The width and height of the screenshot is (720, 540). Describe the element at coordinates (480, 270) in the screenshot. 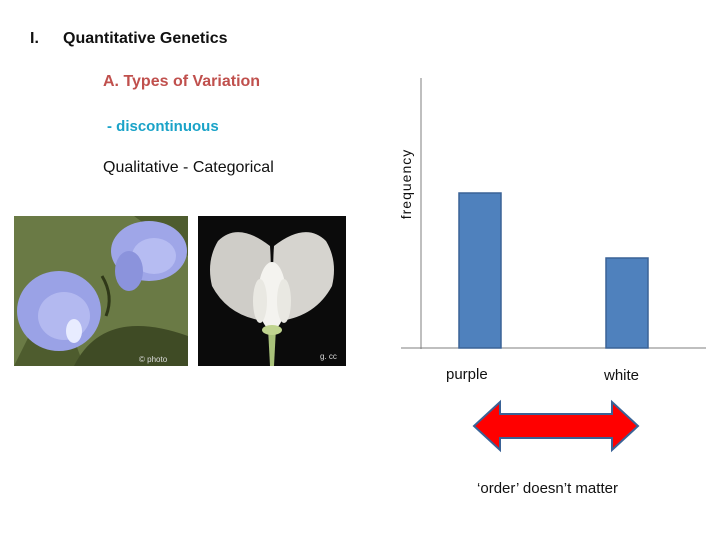

I see `bar-purple` at that location.